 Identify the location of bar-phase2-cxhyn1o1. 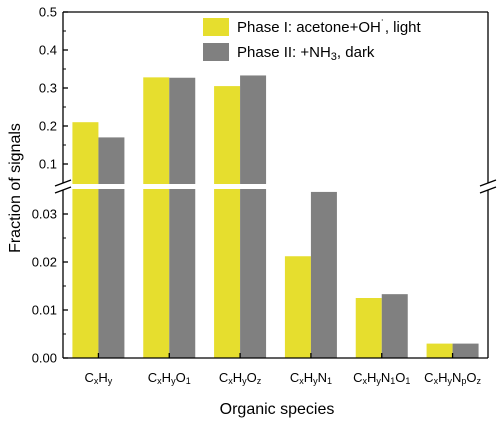
(394, 326).